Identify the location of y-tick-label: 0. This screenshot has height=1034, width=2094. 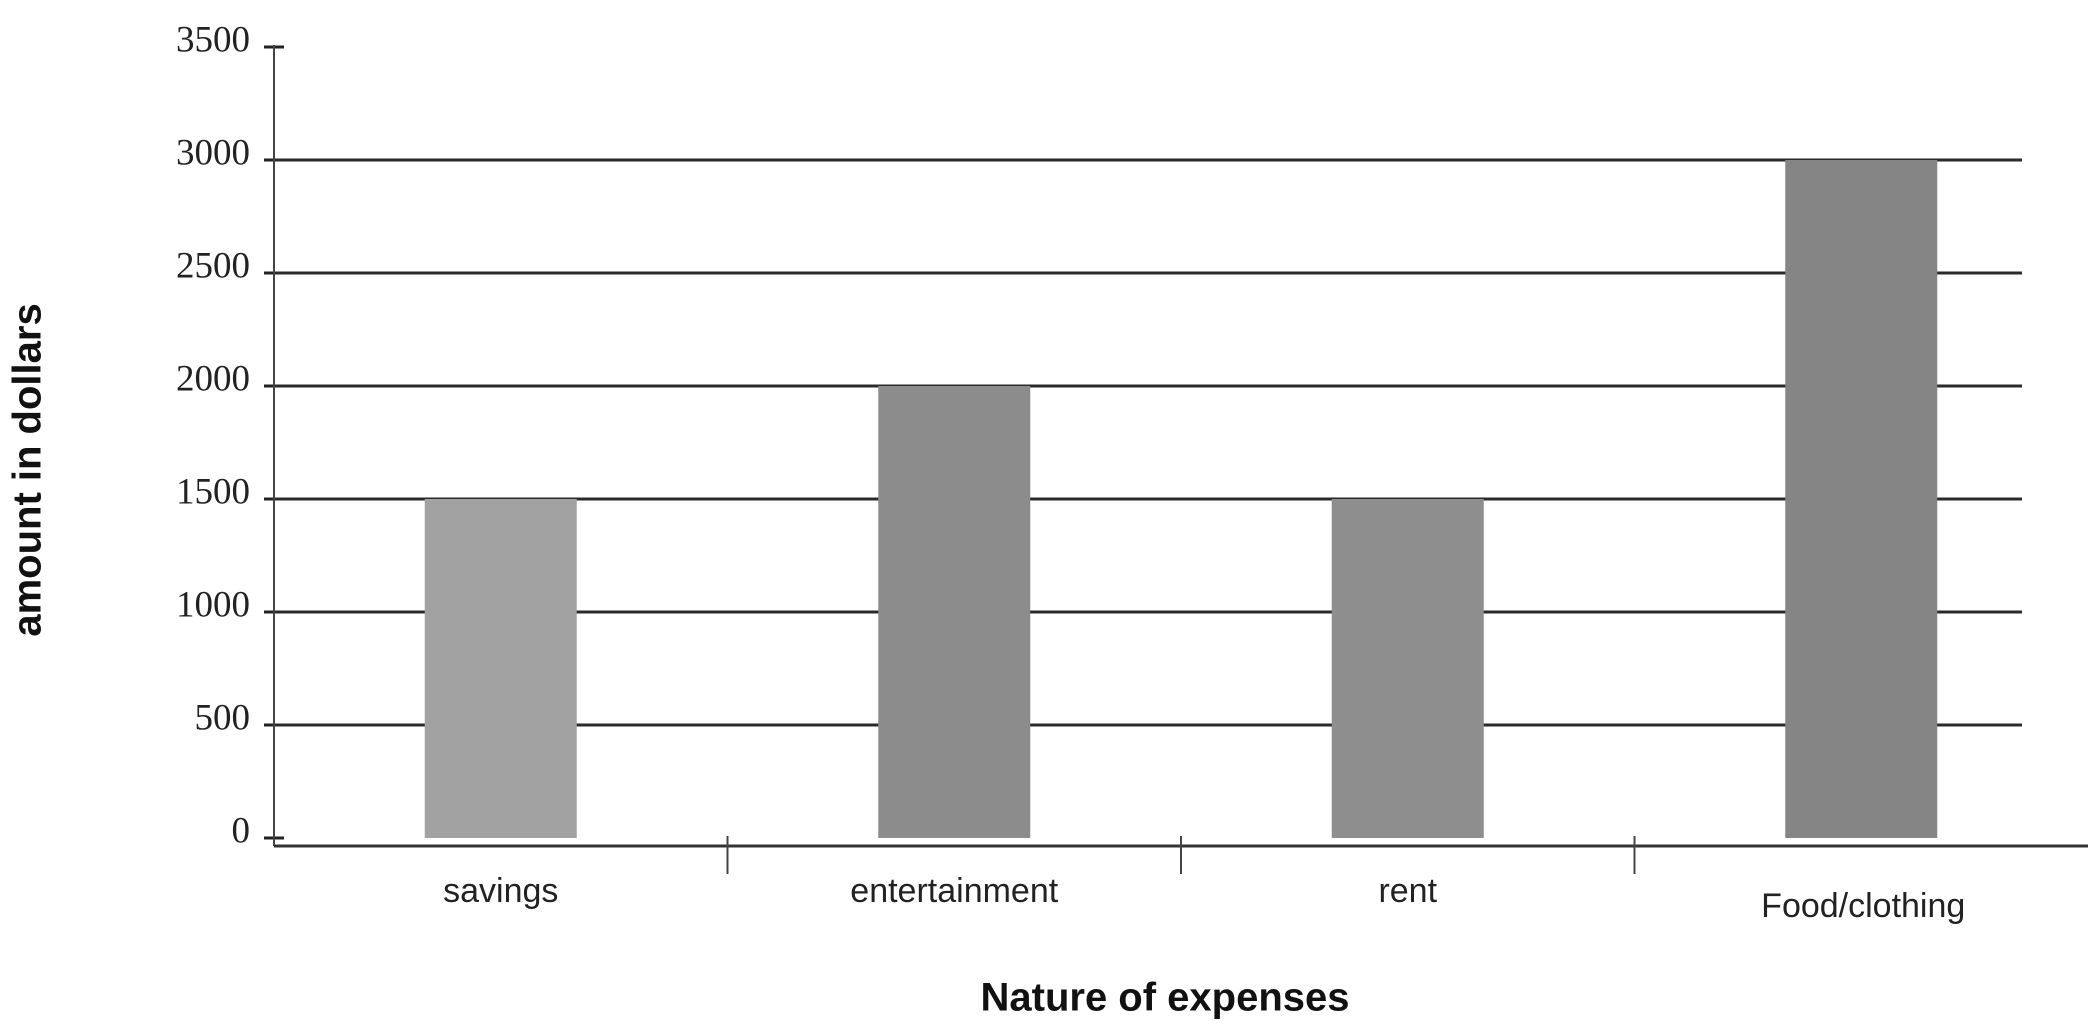
(241, 830).